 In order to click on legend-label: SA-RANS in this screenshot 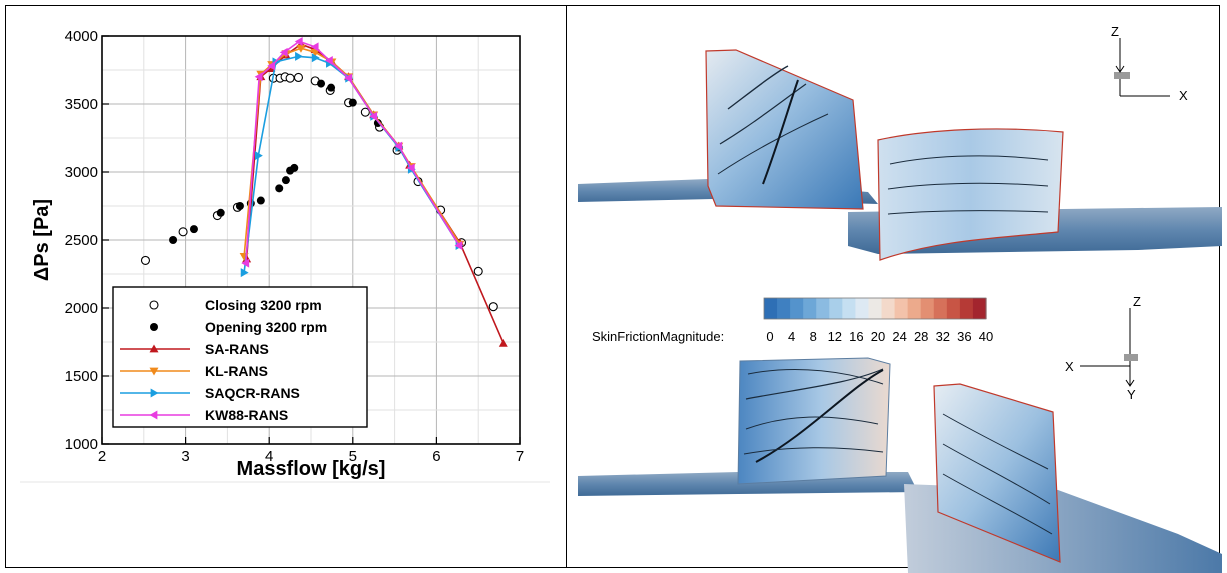, I will do `click(237, 349)`.